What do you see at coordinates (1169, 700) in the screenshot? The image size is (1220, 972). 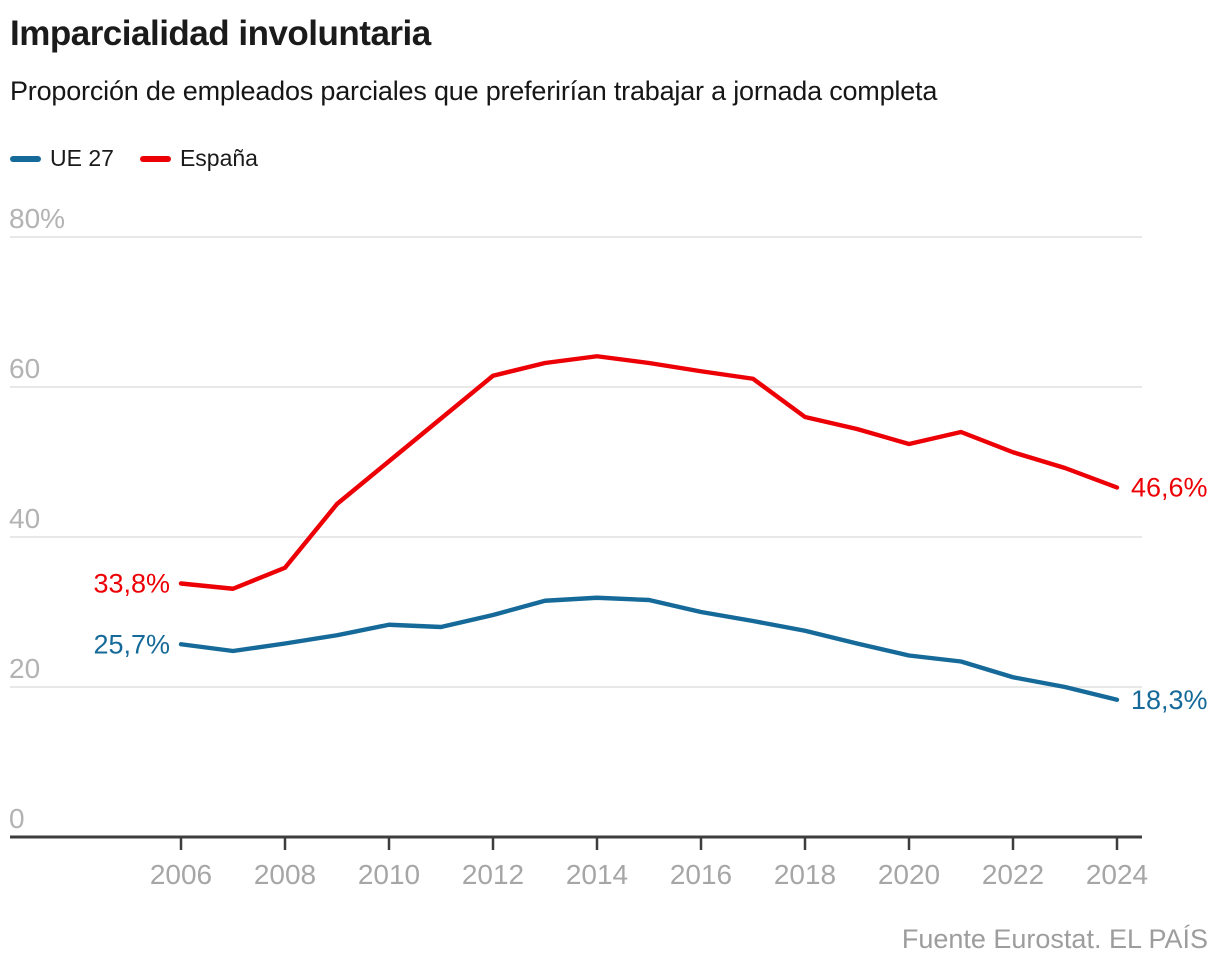 I see `value-label: 18,3%` at bounding box center [1169, 700].